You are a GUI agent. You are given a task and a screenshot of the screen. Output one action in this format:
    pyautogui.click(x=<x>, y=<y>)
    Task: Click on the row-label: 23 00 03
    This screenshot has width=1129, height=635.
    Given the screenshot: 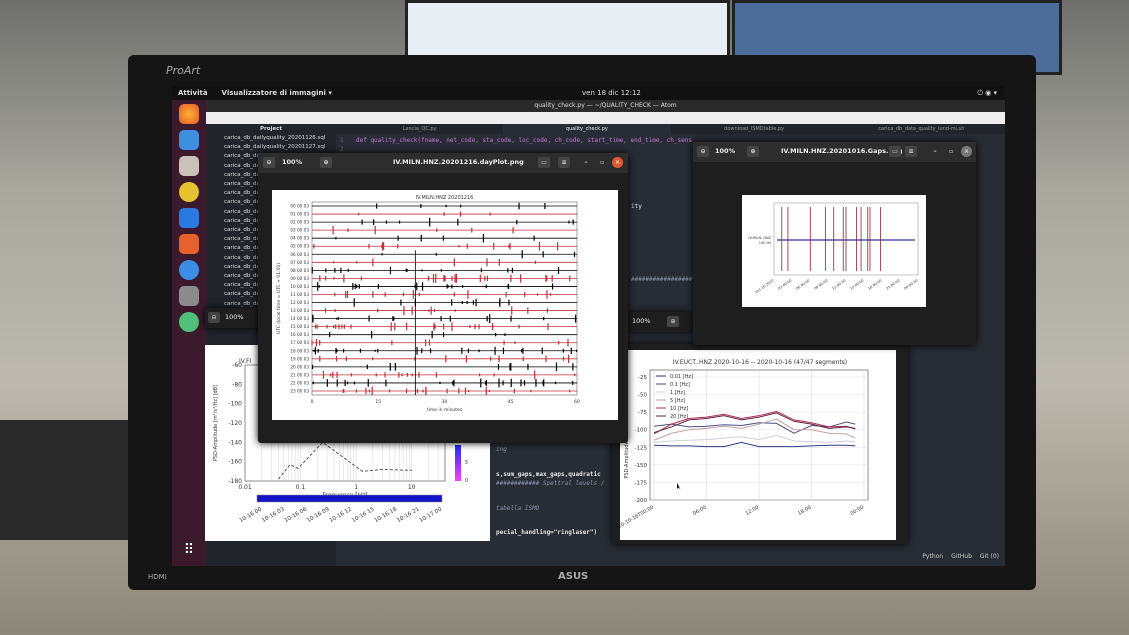 What is the action you would take?
    pyautogui.click(x=299, y=390)
    